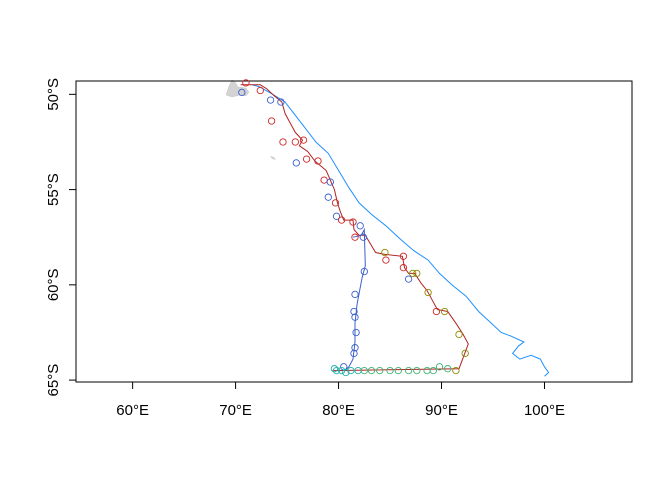  Describe the element at coordinates (53, 380) in the screenshot. I see `y-tick-label: 65°S` at that location.